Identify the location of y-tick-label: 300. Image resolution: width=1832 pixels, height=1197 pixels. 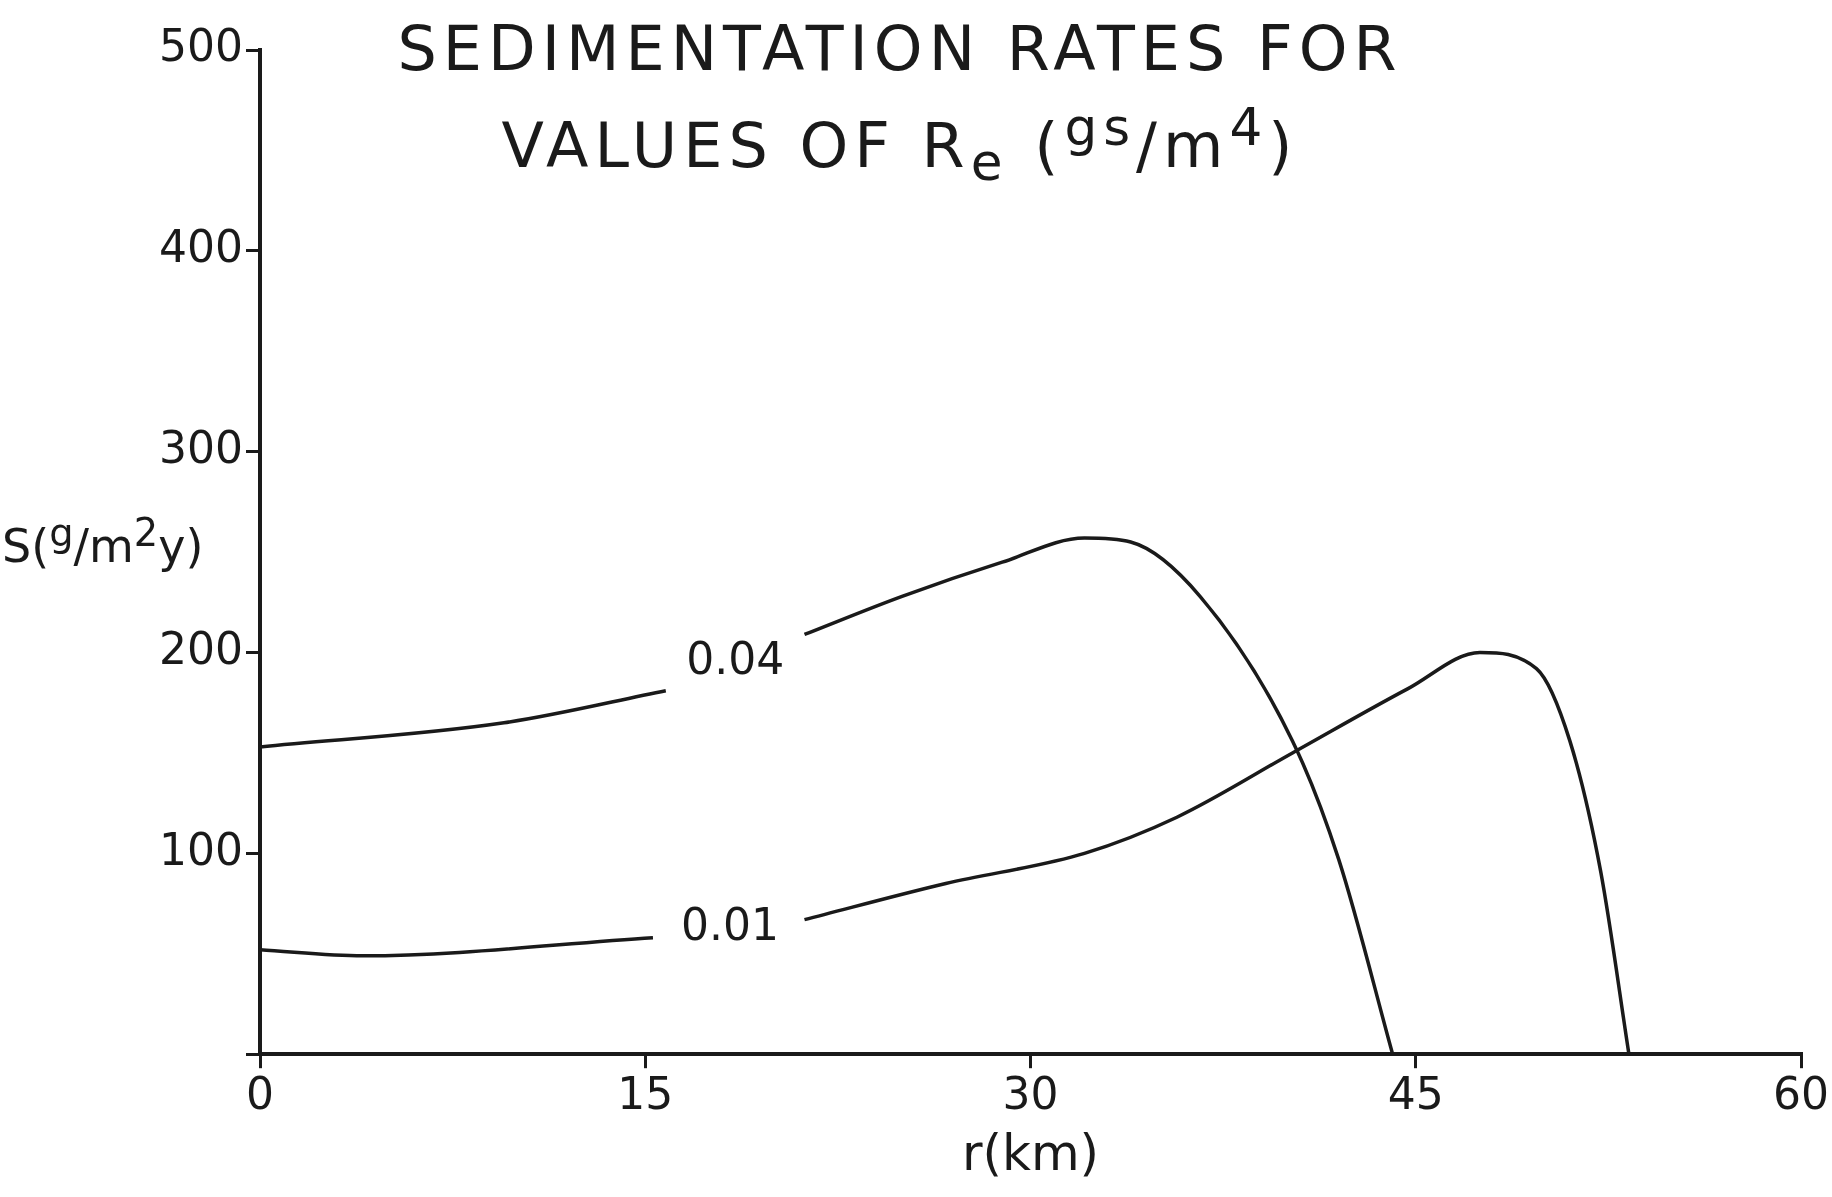
(201, 448).